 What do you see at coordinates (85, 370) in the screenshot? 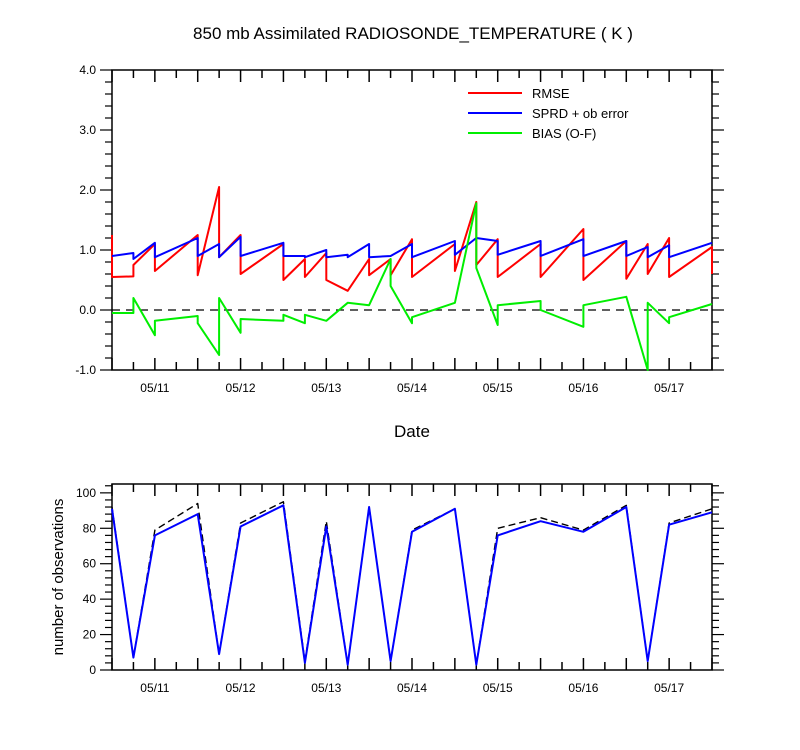
I see `y-tick-label: -1.0` at bounding box center [85, 370].